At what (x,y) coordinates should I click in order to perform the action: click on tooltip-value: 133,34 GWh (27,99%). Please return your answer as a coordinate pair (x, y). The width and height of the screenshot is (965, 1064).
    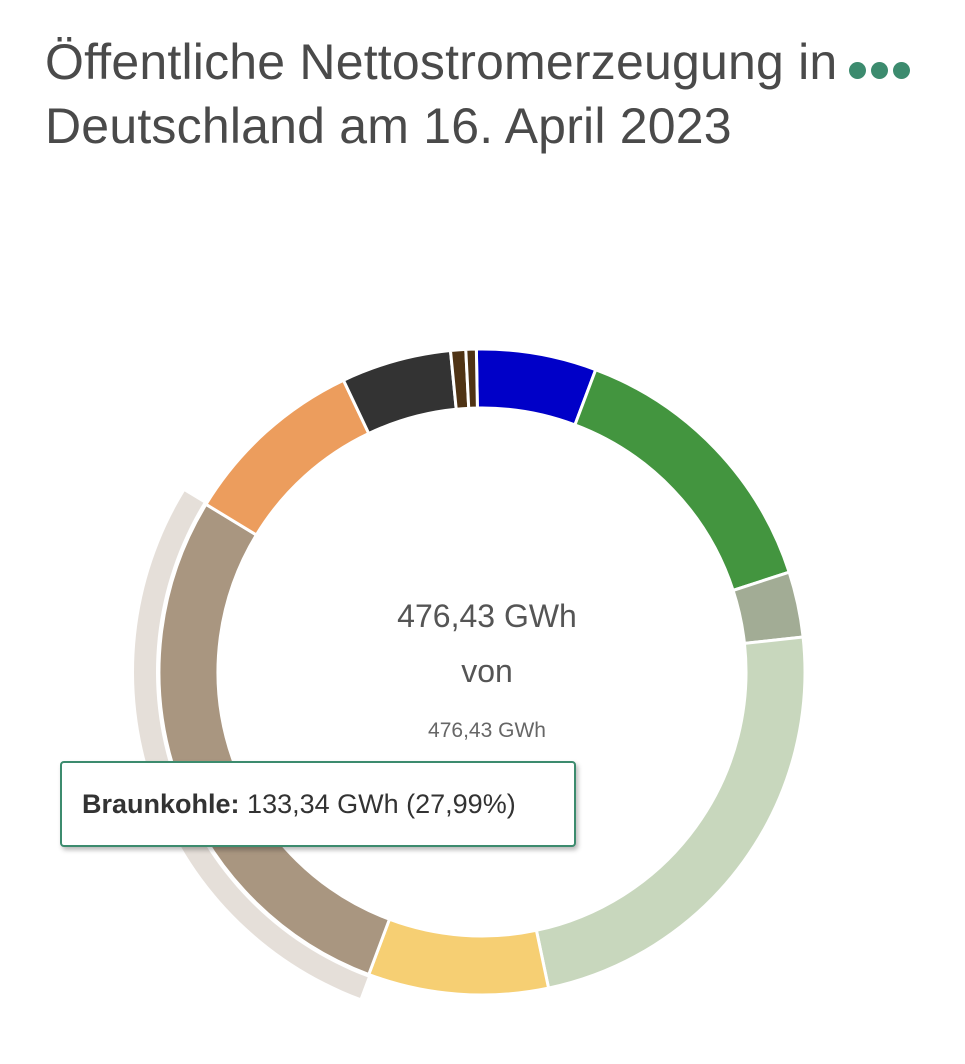
    Looking at the image, I should click on (381, 803).